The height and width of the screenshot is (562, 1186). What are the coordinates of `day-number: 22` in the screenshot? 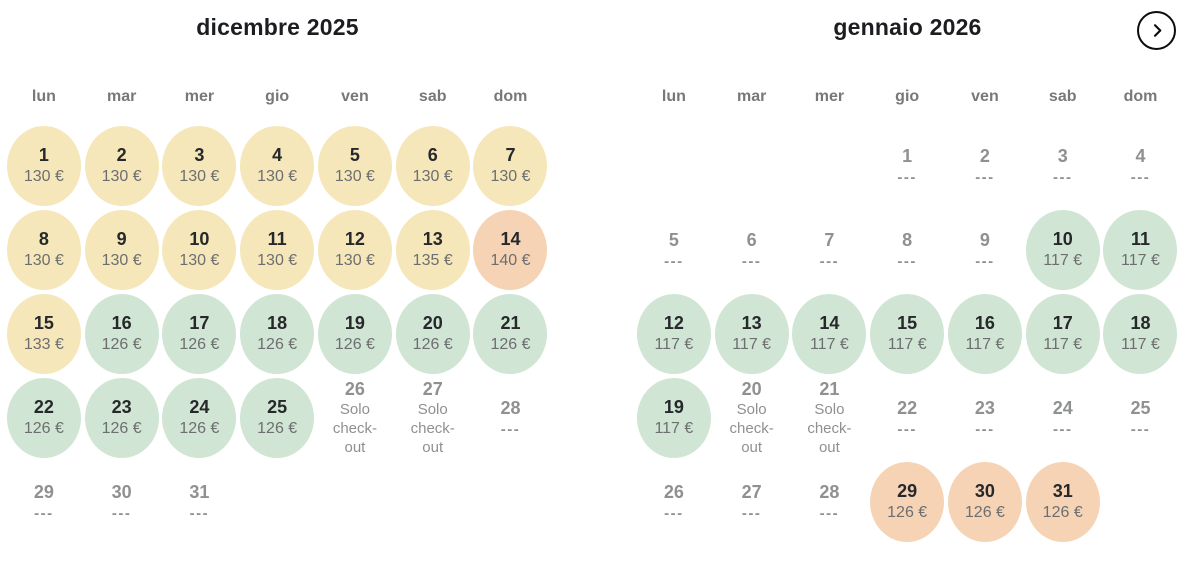 It's located at (43, 407).